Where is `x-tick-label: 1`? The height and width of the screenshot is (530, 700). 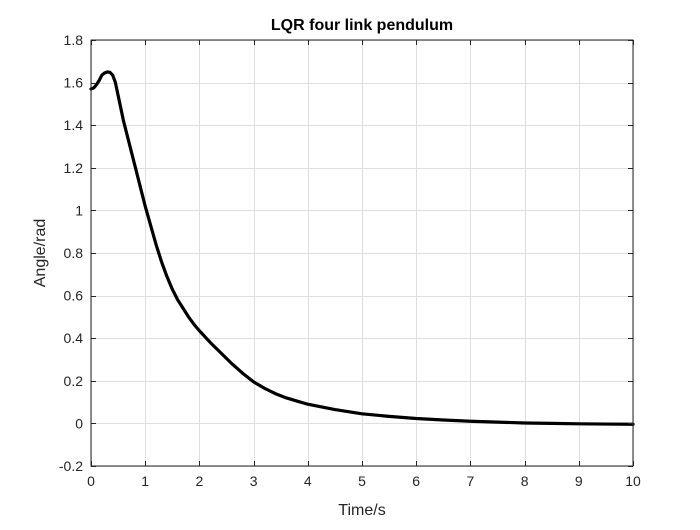
x-tick-label: 1 is located at coordinates (145, 481).